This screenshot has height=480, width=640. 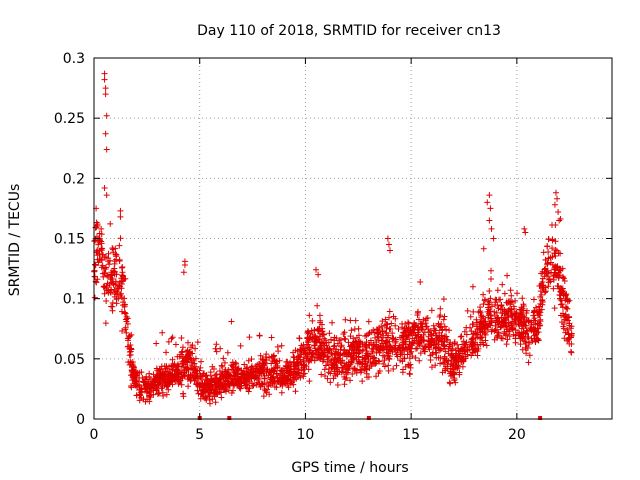 What do you see at coordinates (171, 338) in the screenshot?
I see `data-point-1904` at bounding box center [171, 338].